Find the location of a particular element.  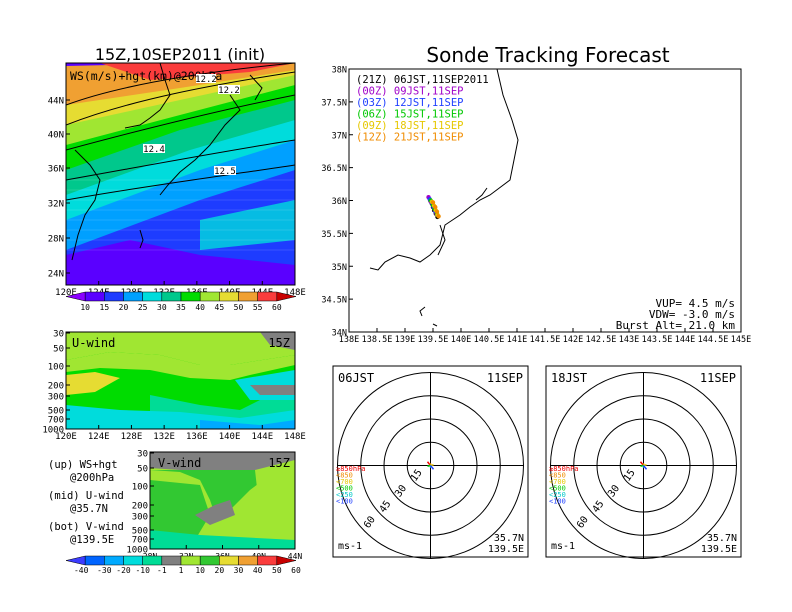

colorbar-label: 45 is located at coordinates (220, 307).